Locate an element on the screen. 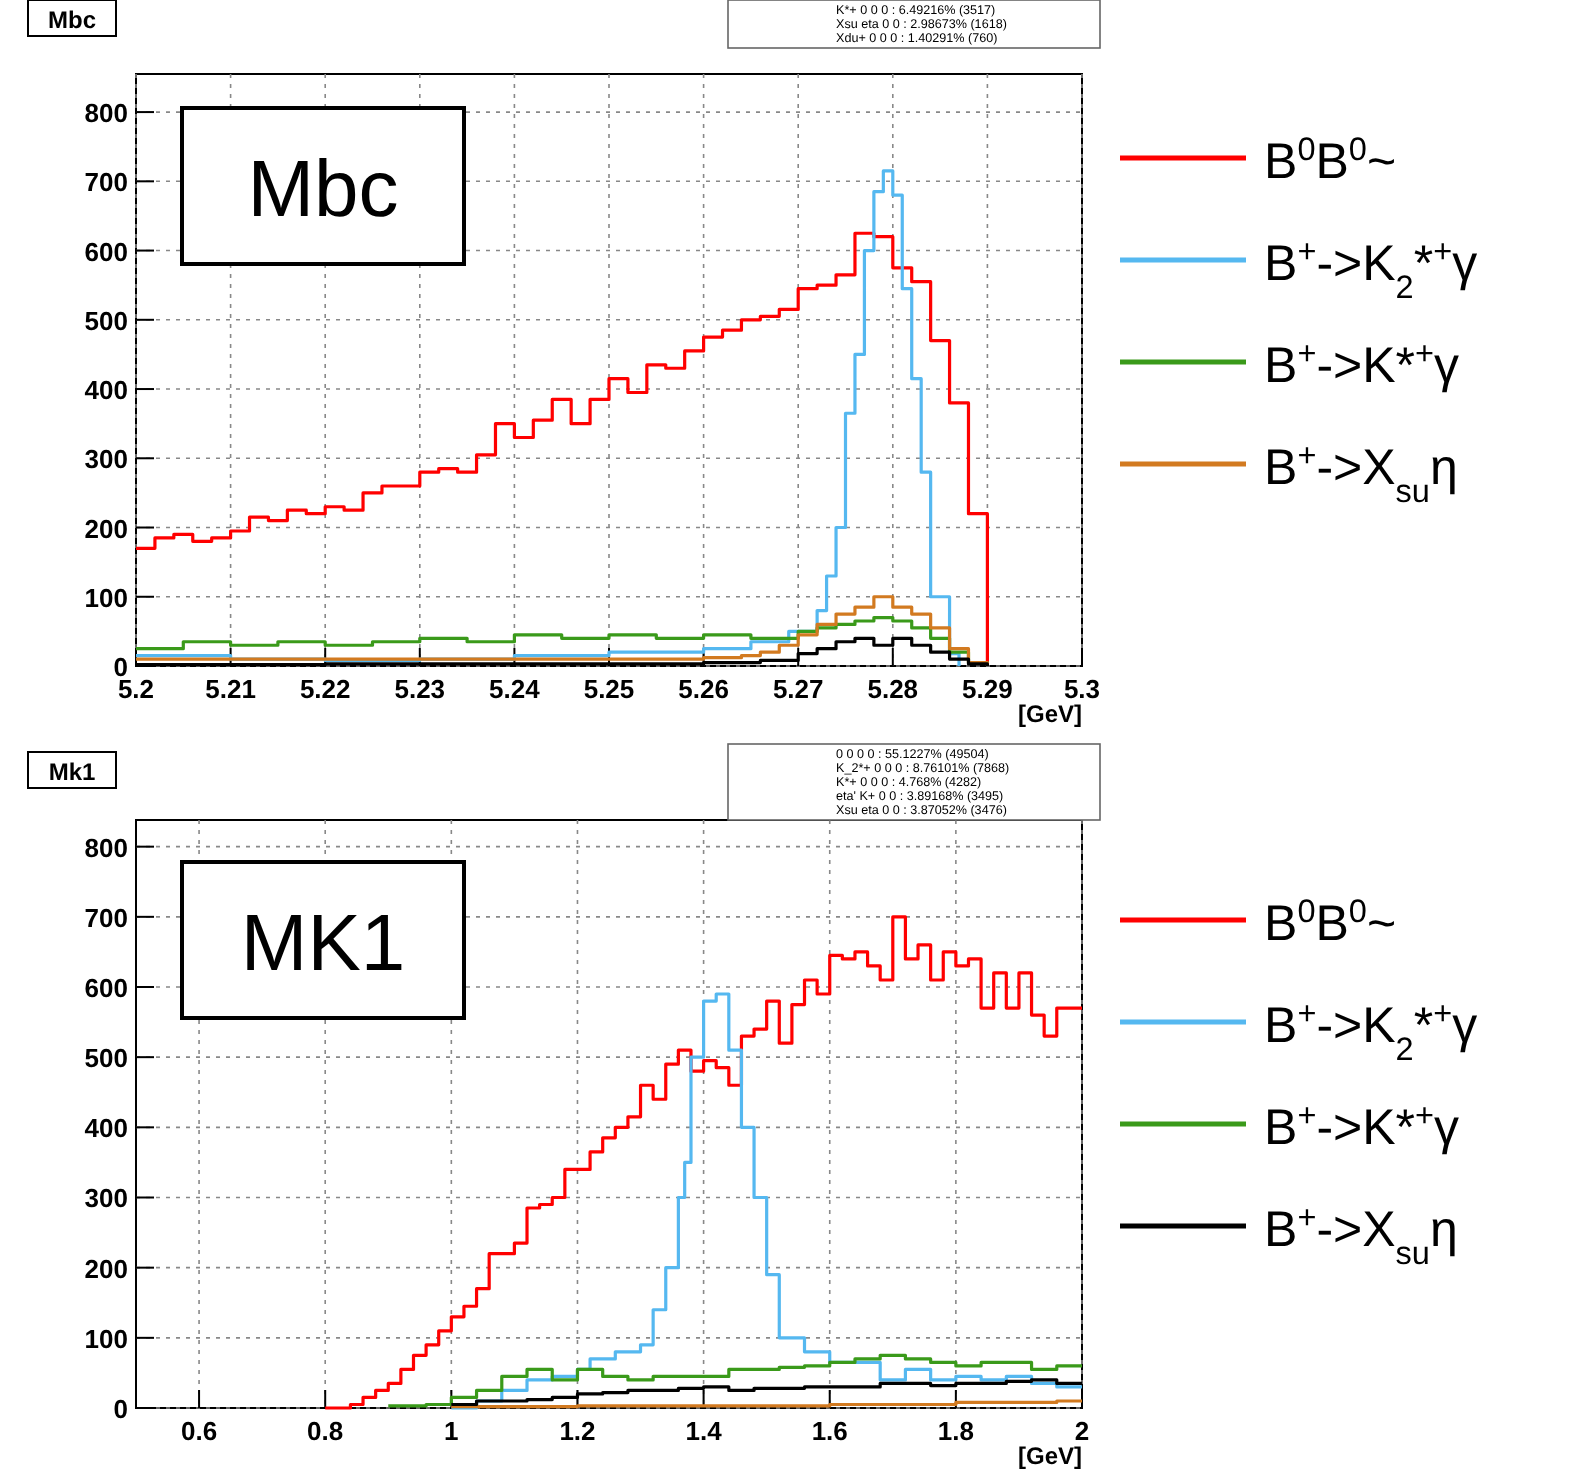 This screenshot has height=1480, width=1592. x-tick-label: 5.22 is located at coordinates (325, 689).